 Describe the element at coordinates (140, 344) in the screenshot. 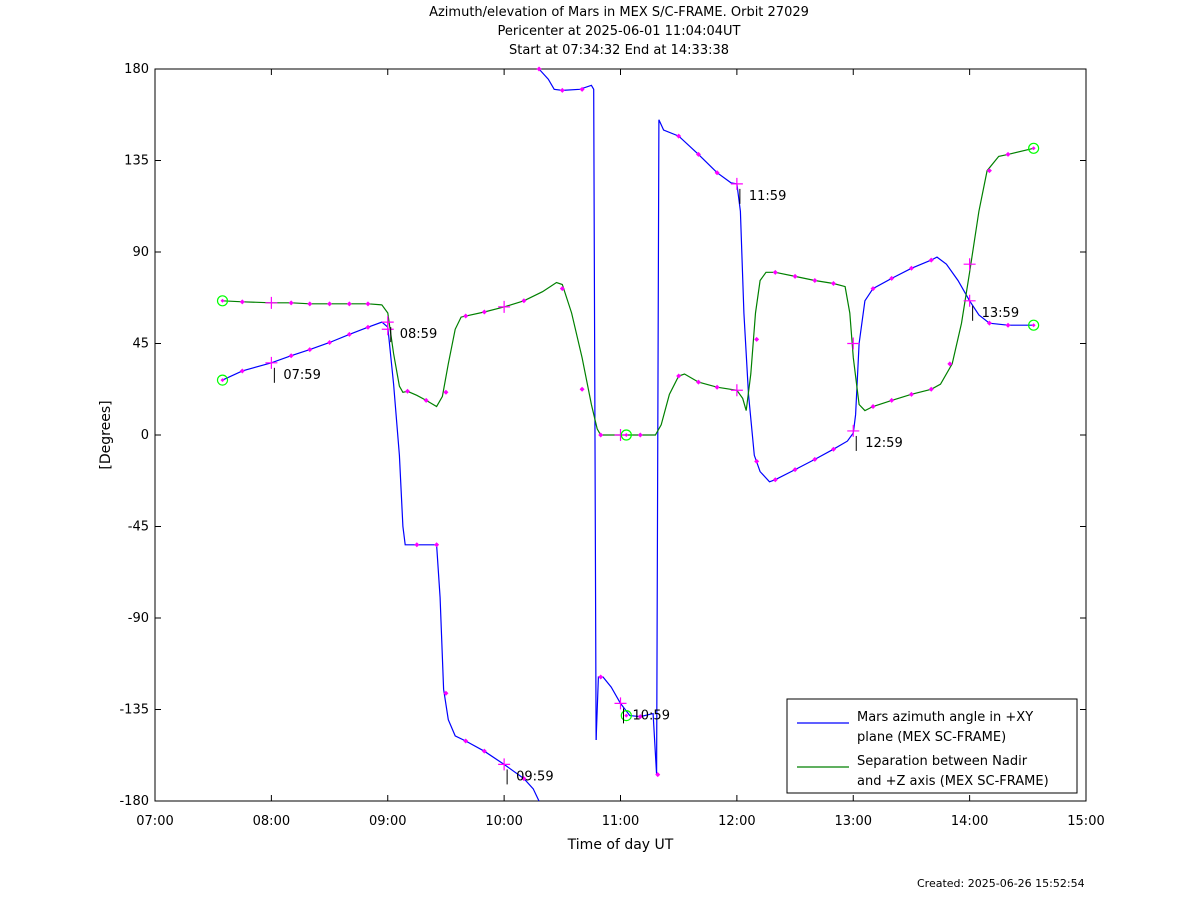

I see `y-tick-label: 45` at that location.